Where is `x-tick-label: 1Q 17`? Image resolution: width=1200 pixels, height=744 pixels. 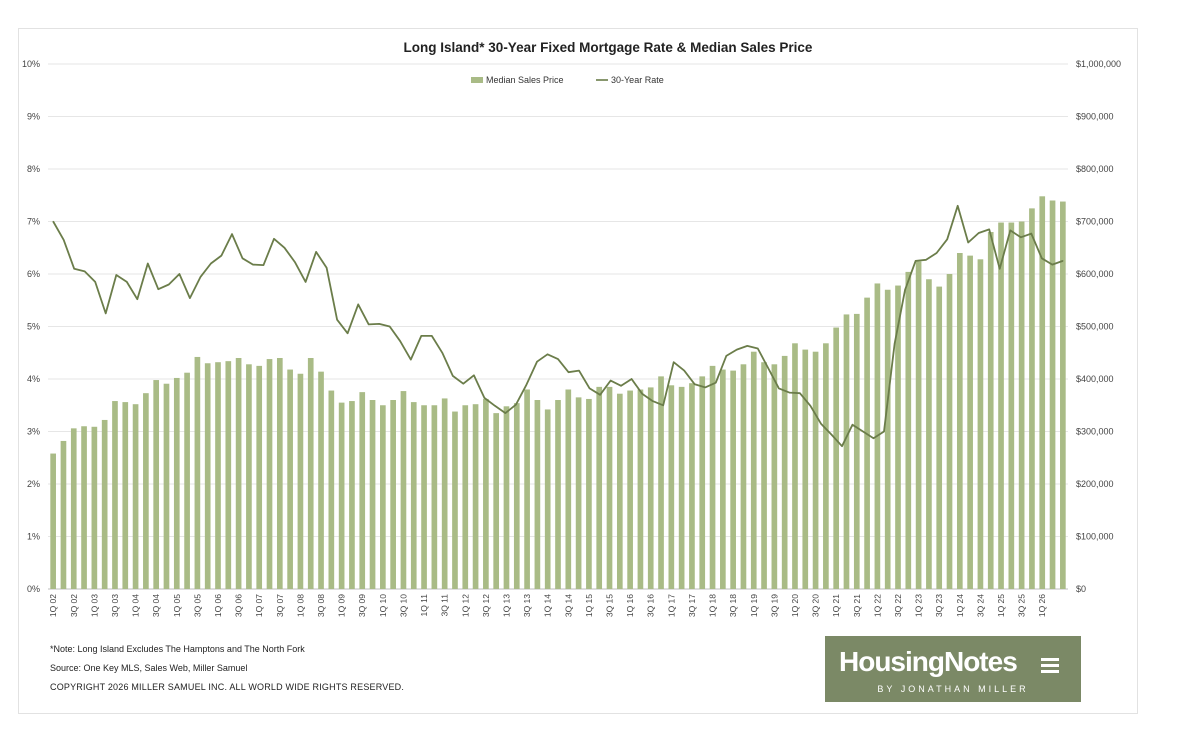
x-tick-label: 1Q 17 is located at coordinates (671, 605).